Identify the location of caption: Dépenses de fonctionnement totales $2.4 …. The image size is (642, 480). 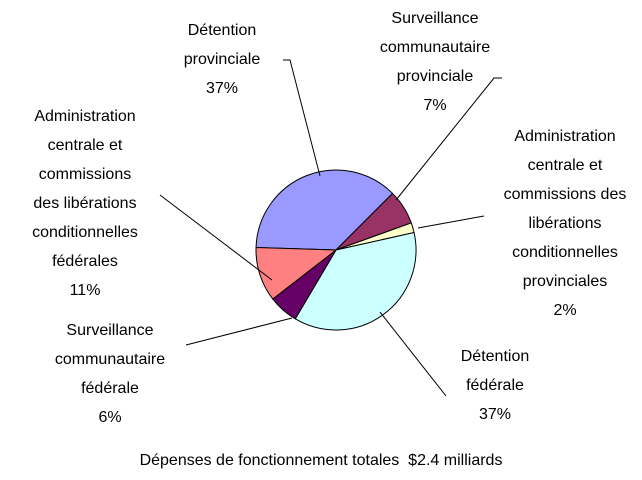
(321, 460).